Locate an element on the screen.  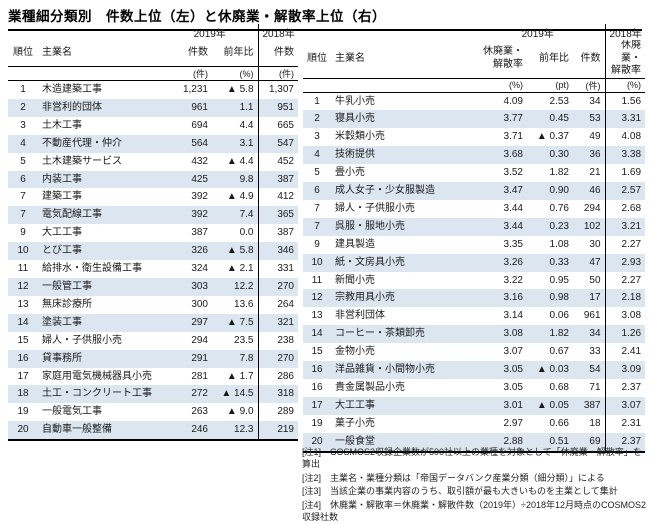
cell-business-name: 貸事務所 is located at coordinates (100, 358).